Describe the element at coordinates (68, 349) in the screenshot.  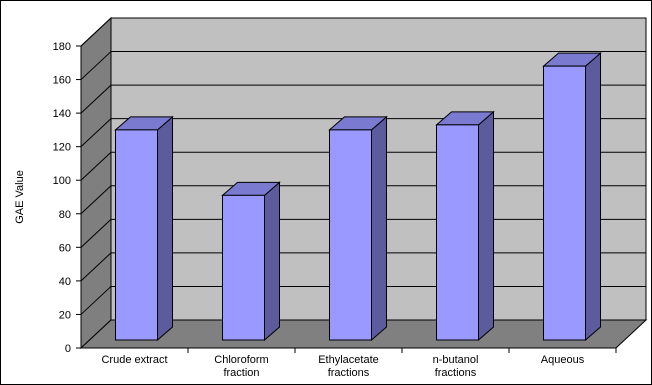
I see `y-tick-label: 0` at that location.